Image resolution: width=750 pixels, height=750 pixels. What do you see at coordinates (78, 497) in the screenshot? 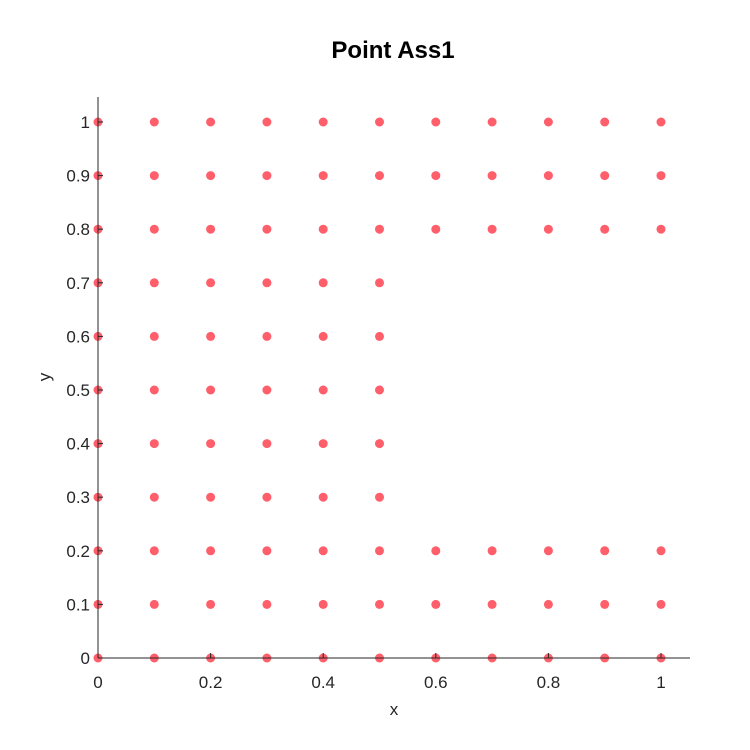
I see `y-tick-label: 0.3` at bounding box center [78, 497].